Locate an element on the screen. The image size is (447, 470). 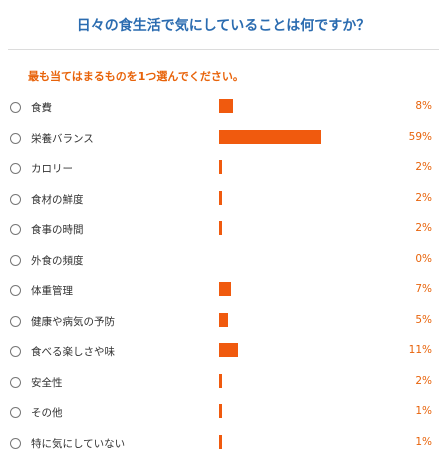
option-label: カロリー is located at coordinates (52, 169).